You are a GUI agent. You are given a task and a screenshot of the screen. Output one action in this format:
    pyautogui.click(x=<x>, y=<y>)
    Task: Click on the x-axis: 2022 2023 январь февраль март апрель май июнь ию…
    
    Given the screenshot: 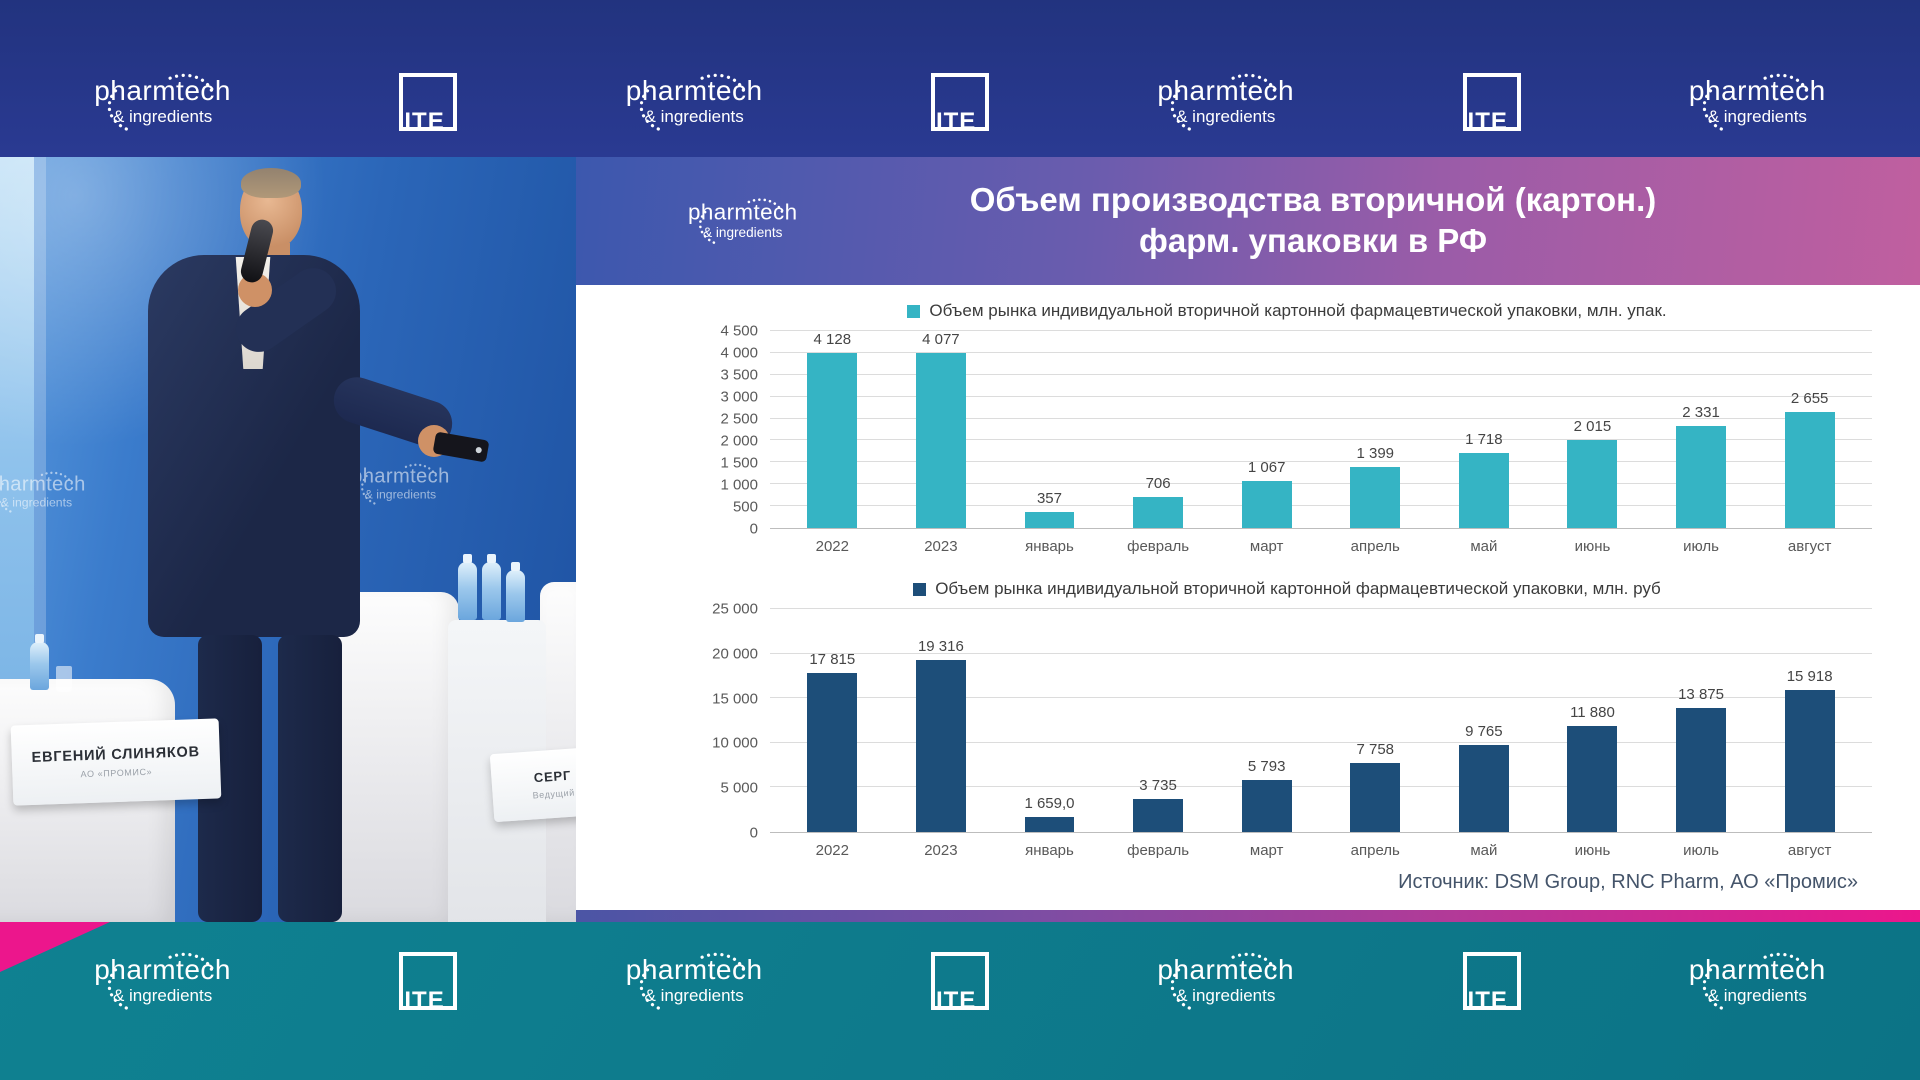 What is the action you would take?
    pyautogui.click(x=1321, y=546)
    